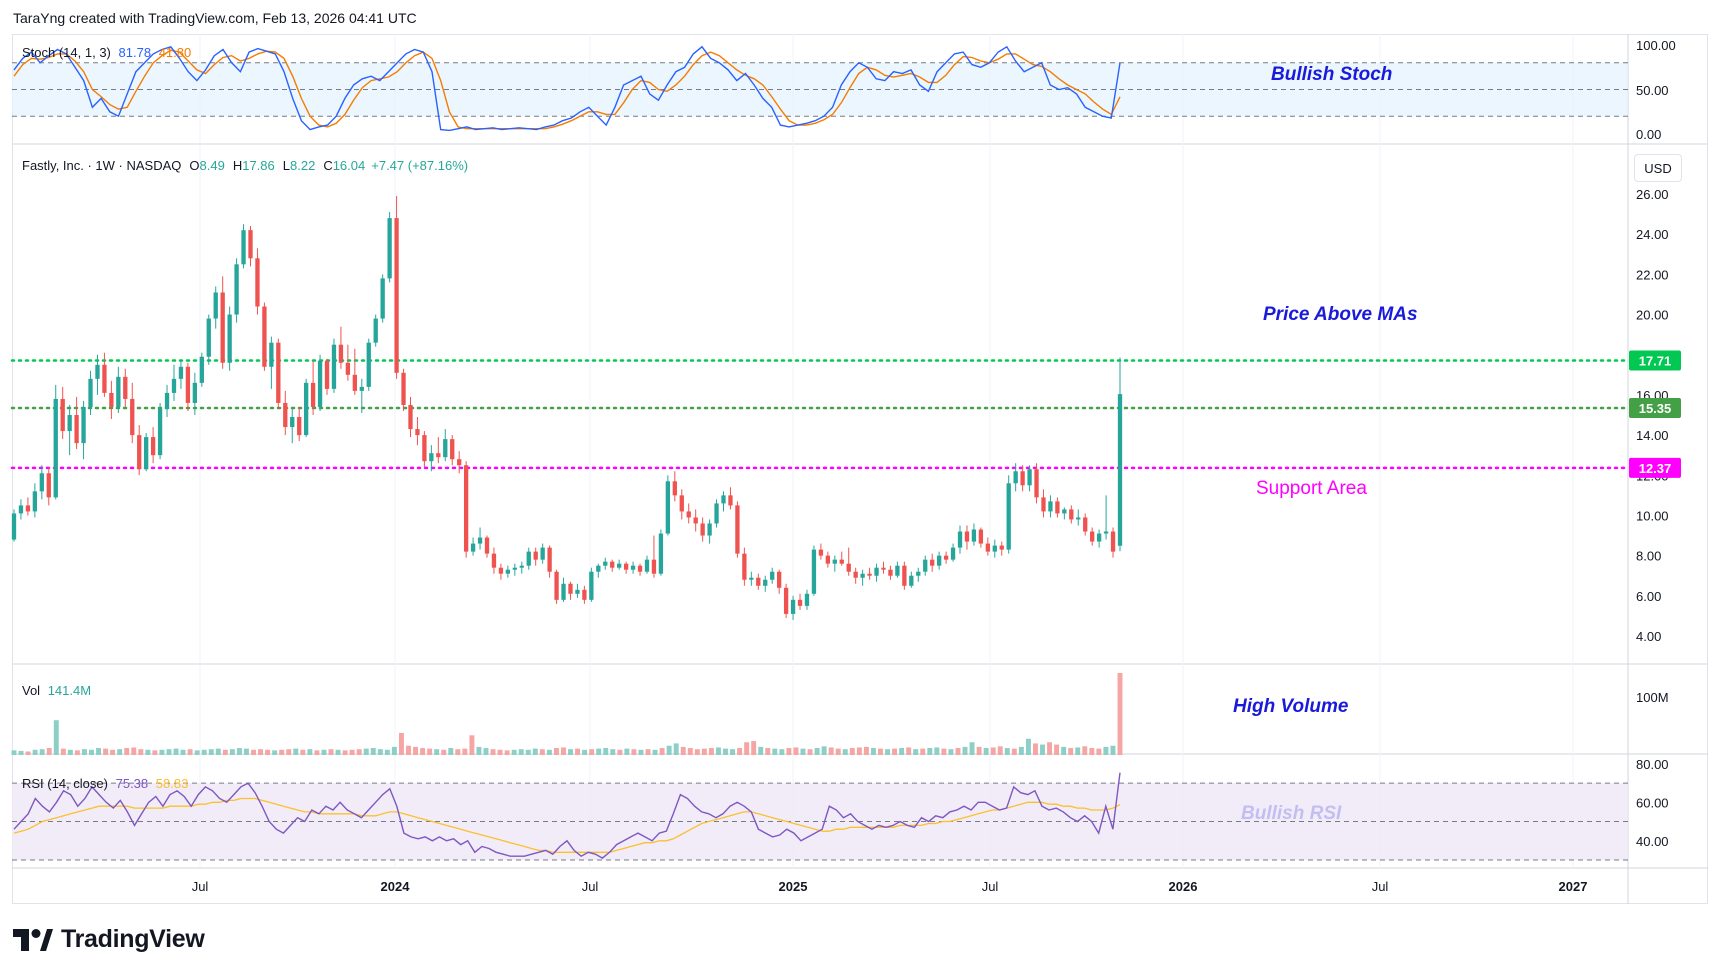 This screenshot has width=1717, height=978. What do you see at coordinates (820, 816) in the screenshot?
I see `rsi-pane` at bounding box center [820, 816].